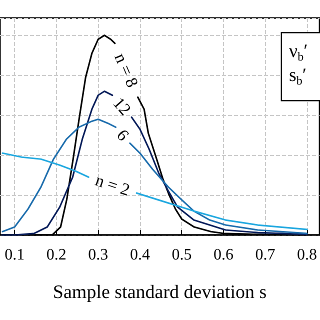 Image resolution: width=320 pixels, height=320 pixels. I want to click on x-tick-label: 0.2, so click(56, 255).